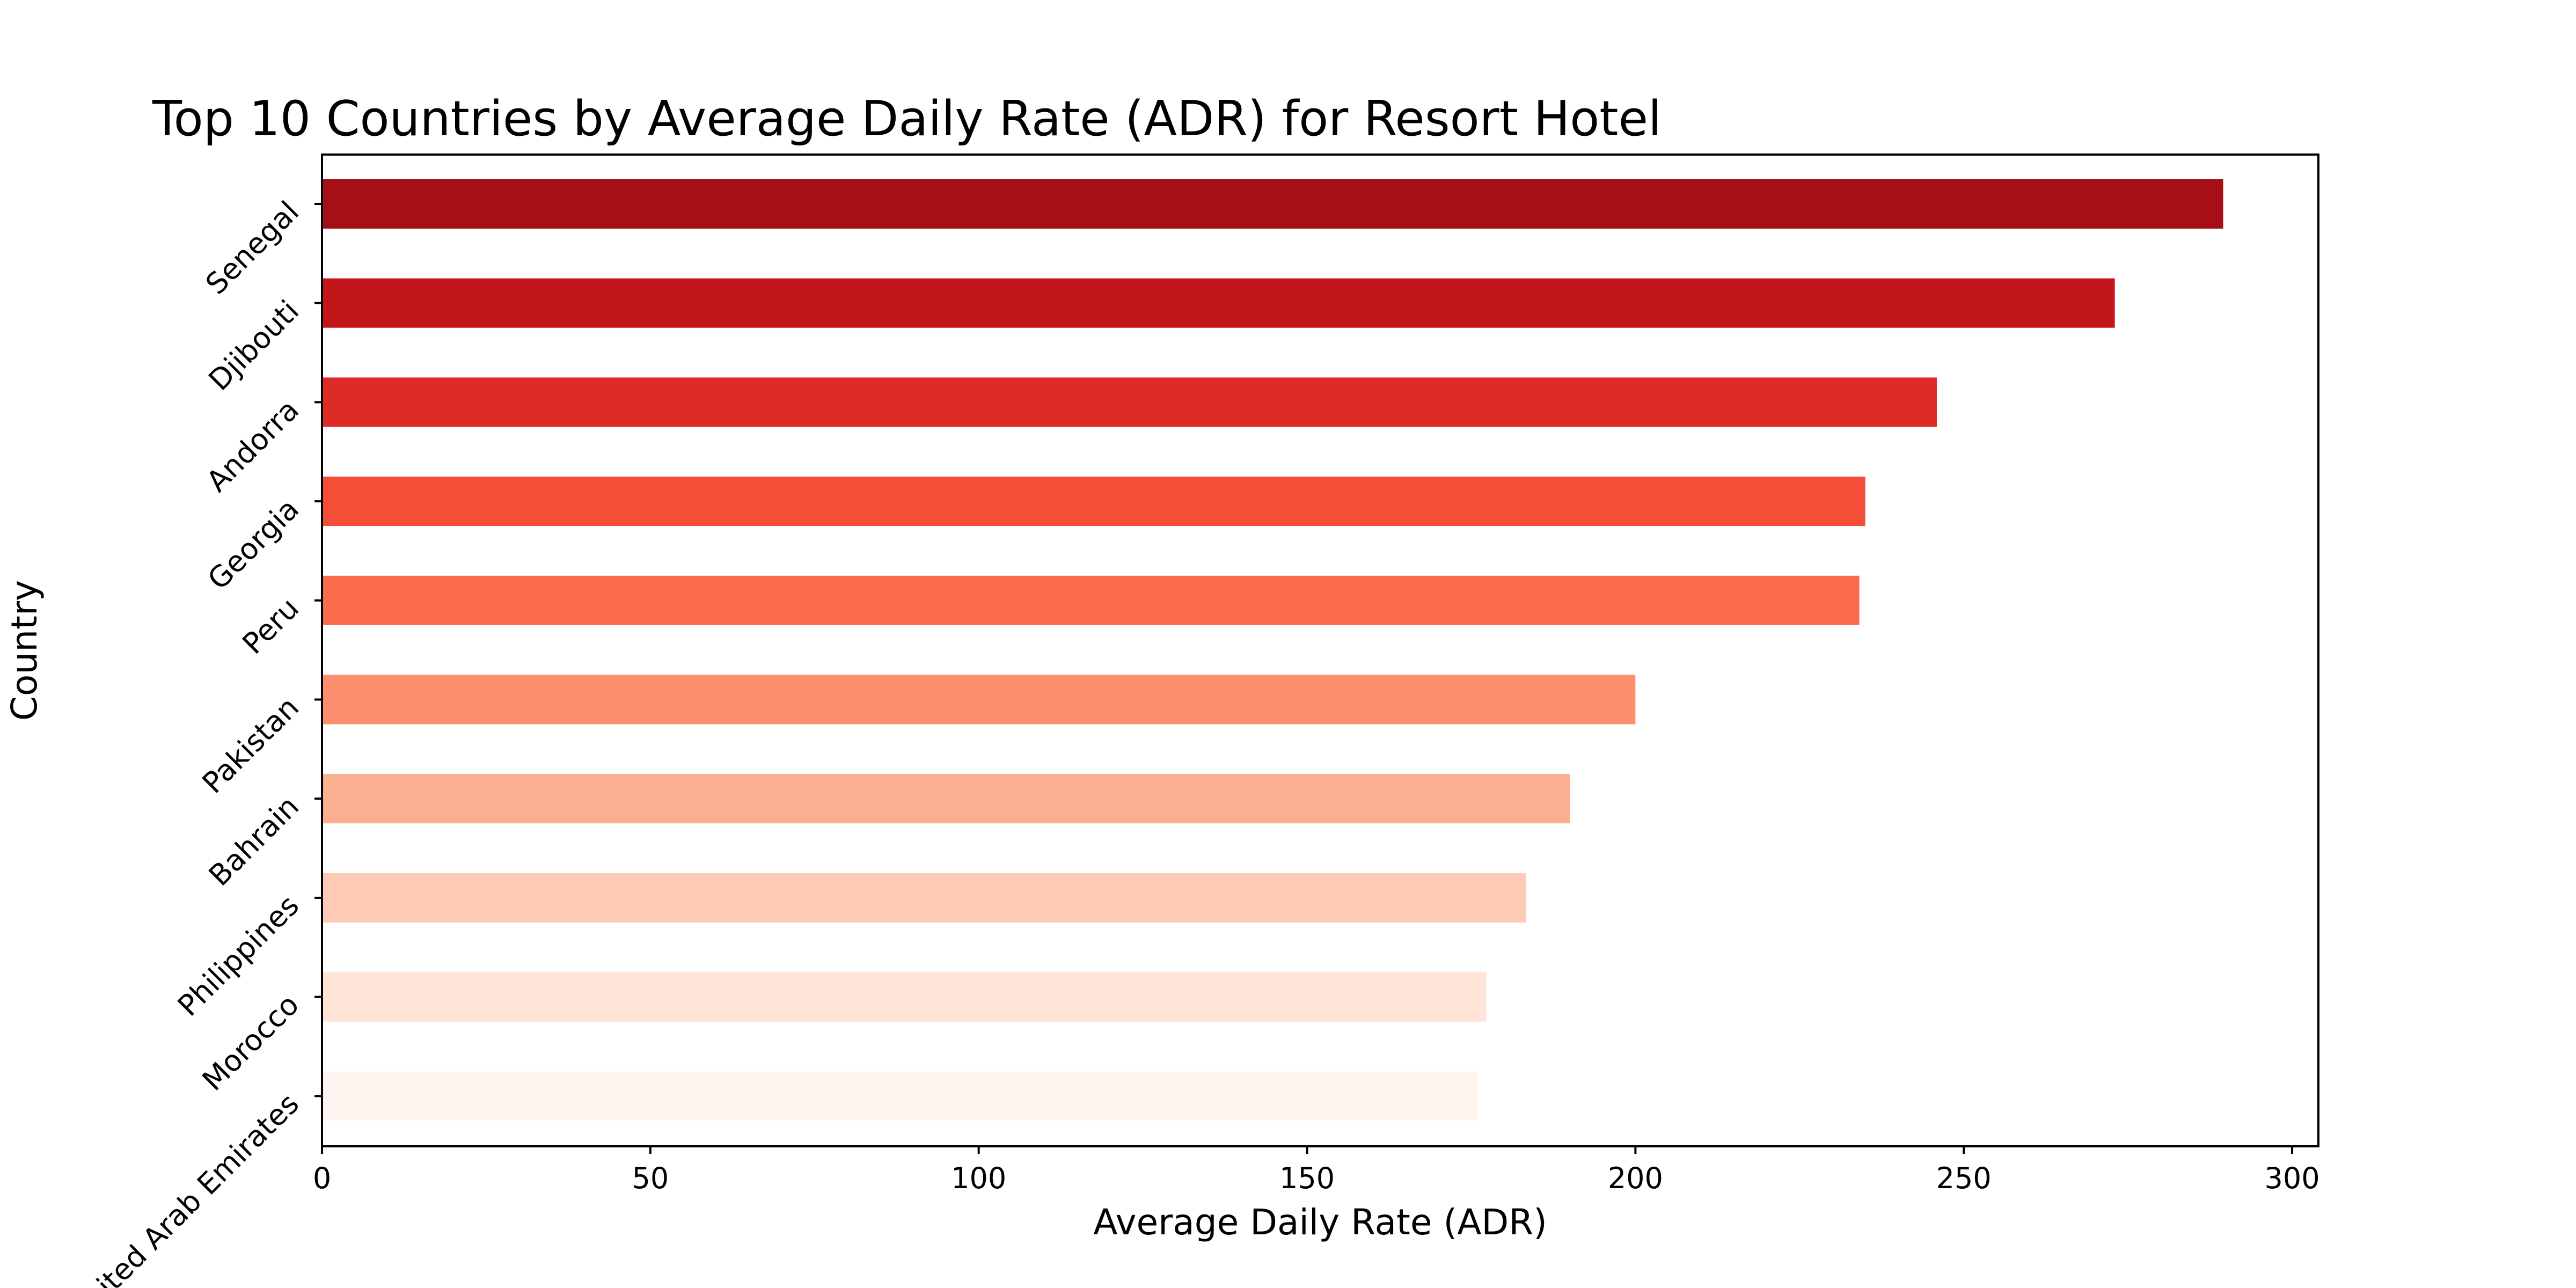 Image resolution: width=2576 pixels, height=1288 pixels. Describe the element at coordinates (1218, 303) in the screenshot. I see `bar-djibouti` at that location.